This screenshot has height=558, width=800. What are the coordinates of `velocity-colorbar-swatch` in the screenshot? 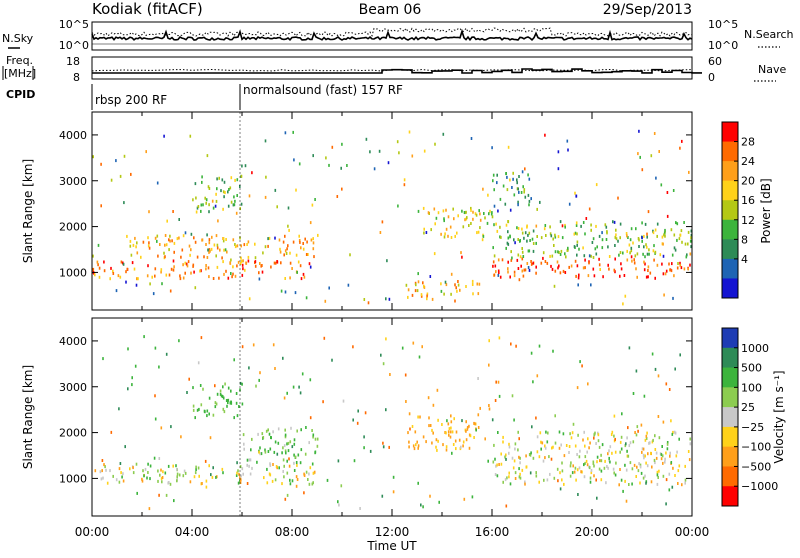 It's located at (730, 358).